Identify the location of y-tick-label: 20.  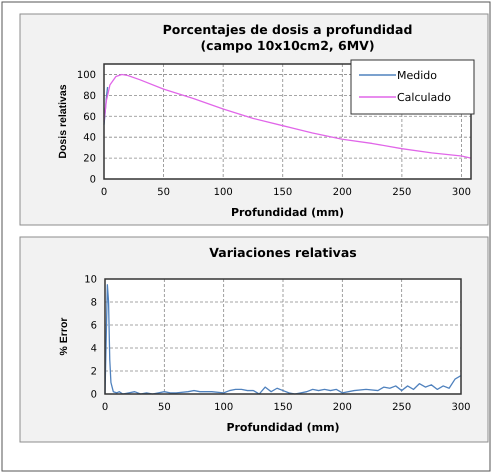
(89, 159).